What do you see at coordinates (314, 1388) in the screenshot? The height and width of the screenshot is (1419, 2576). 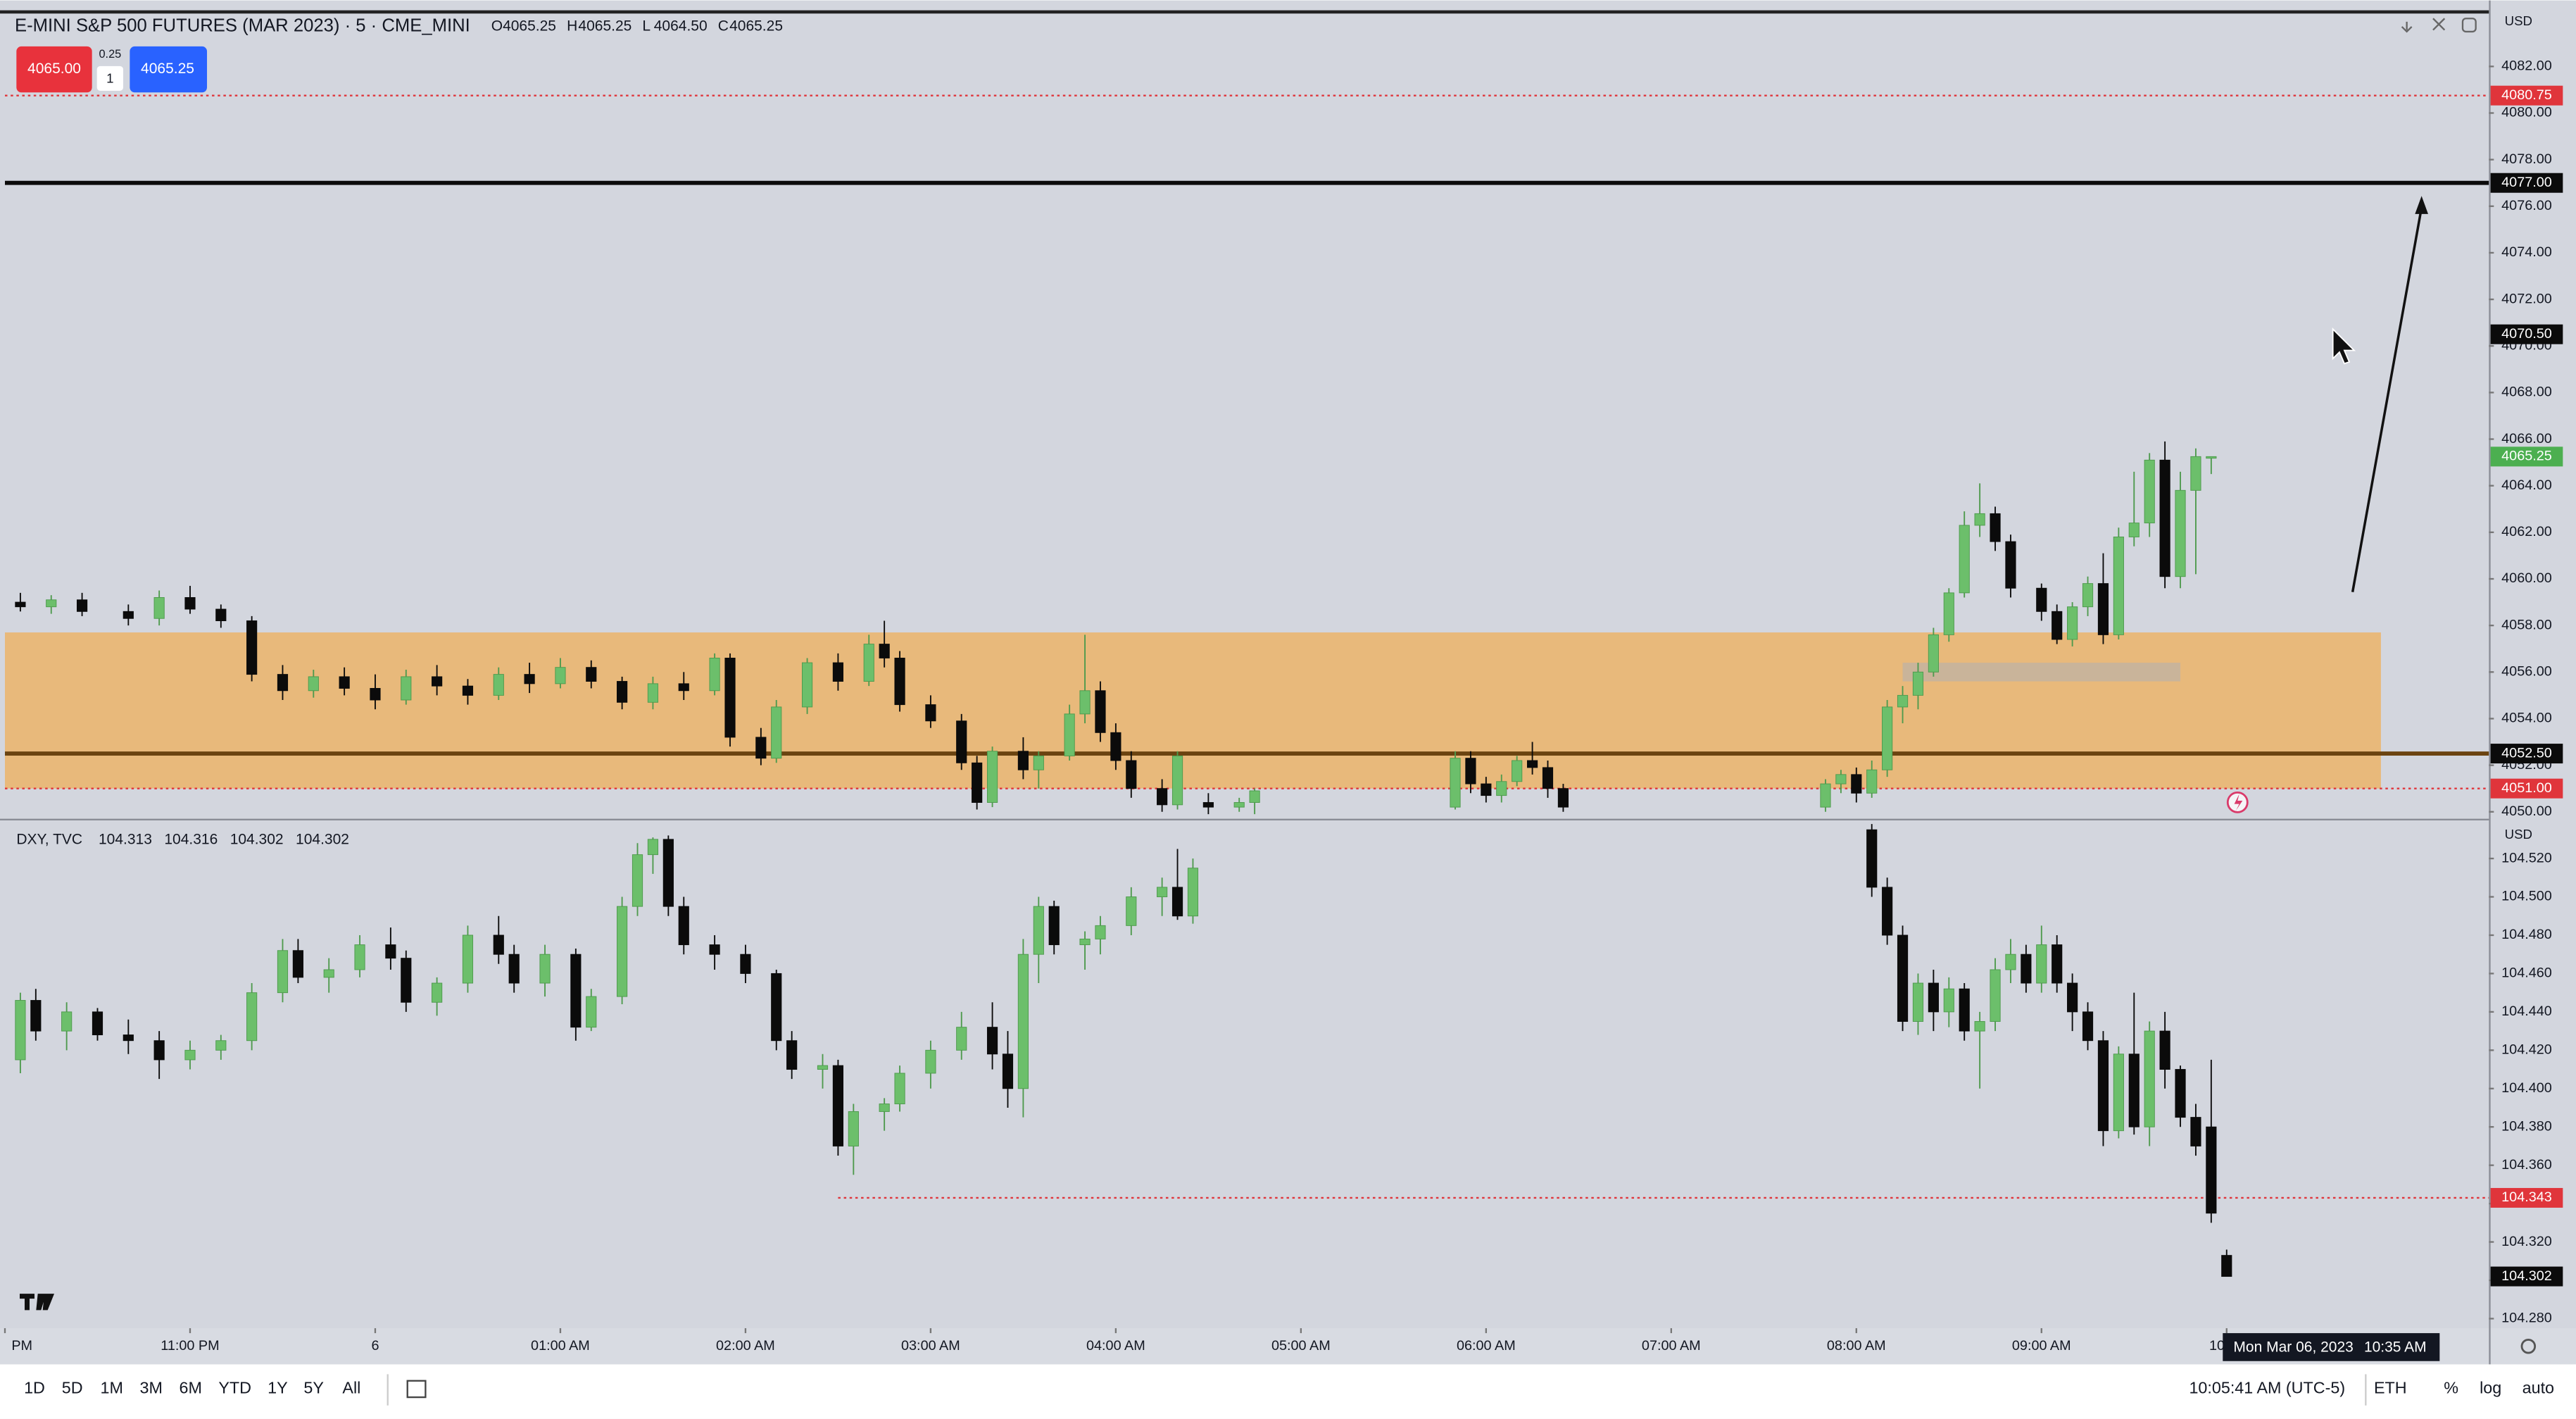 I see `range-button: 5Y` at bounding box center [314, 1388].